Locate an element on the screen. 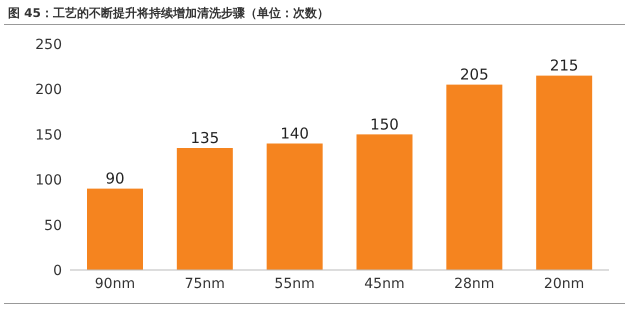 The height and width of the screenshot is (330, 629). data-label: 215 is located at coordinates (564, 65).